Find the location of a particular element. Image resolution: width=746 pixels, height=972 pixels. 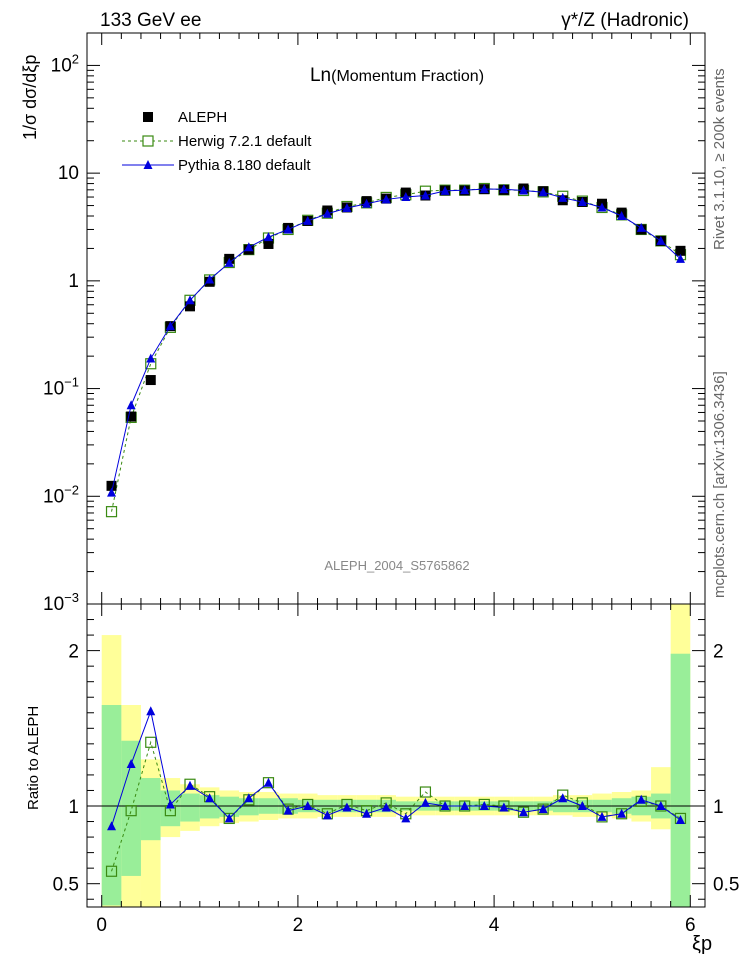

main-y-tick-label-exponent: −1 is located at coordinates (71, 382).